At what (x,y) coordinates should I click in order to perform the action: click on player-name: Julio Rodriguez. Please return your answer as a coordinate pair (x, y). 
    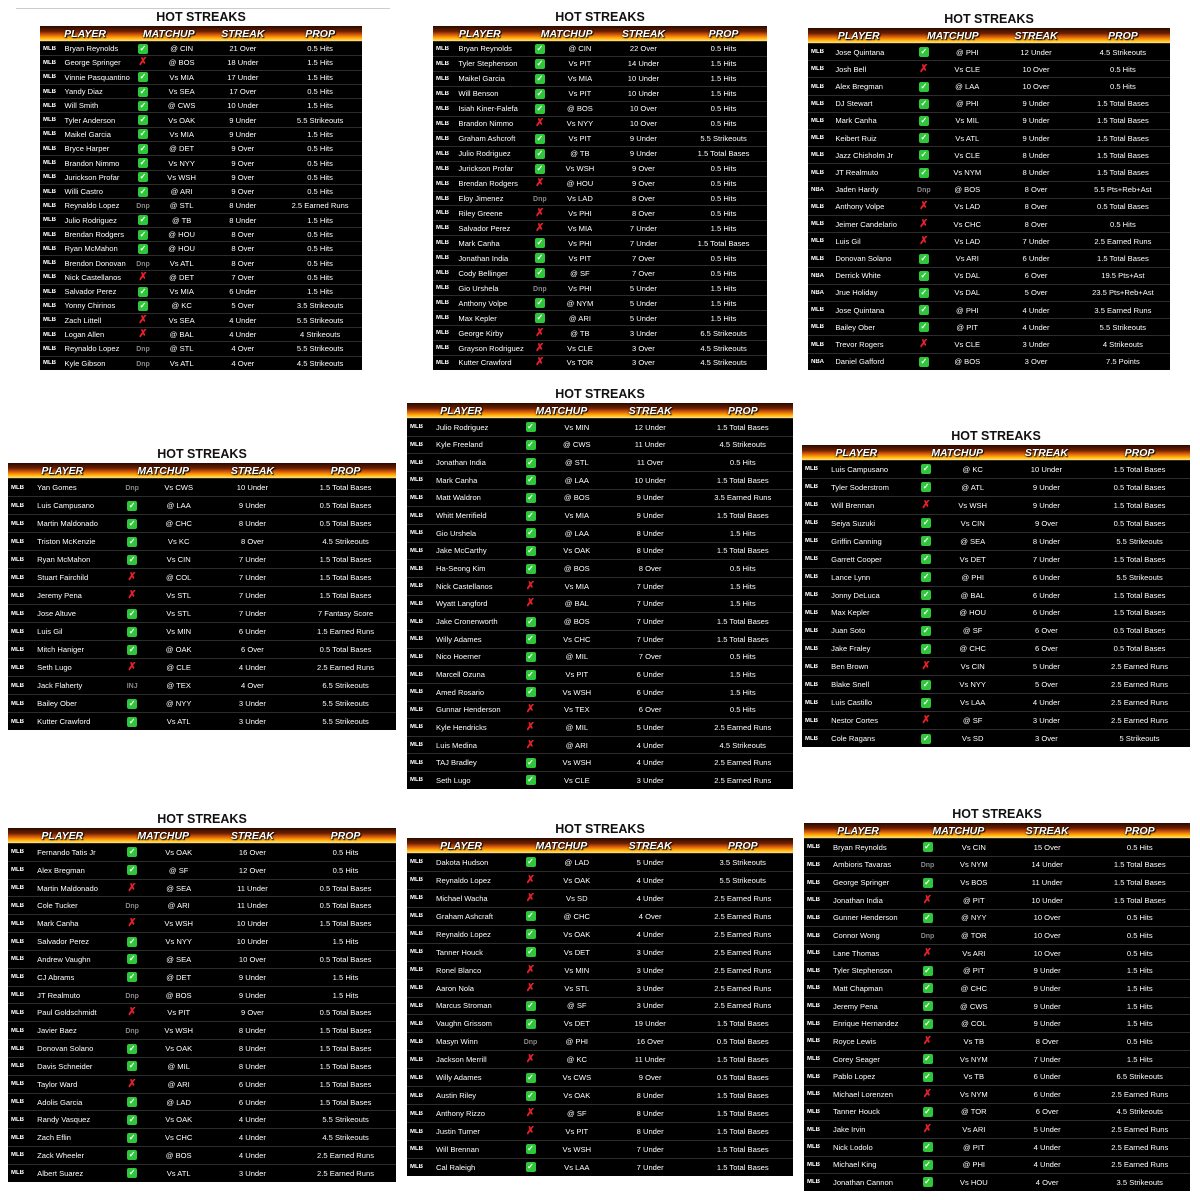
    Looking at the image, I should click on (90, 220).